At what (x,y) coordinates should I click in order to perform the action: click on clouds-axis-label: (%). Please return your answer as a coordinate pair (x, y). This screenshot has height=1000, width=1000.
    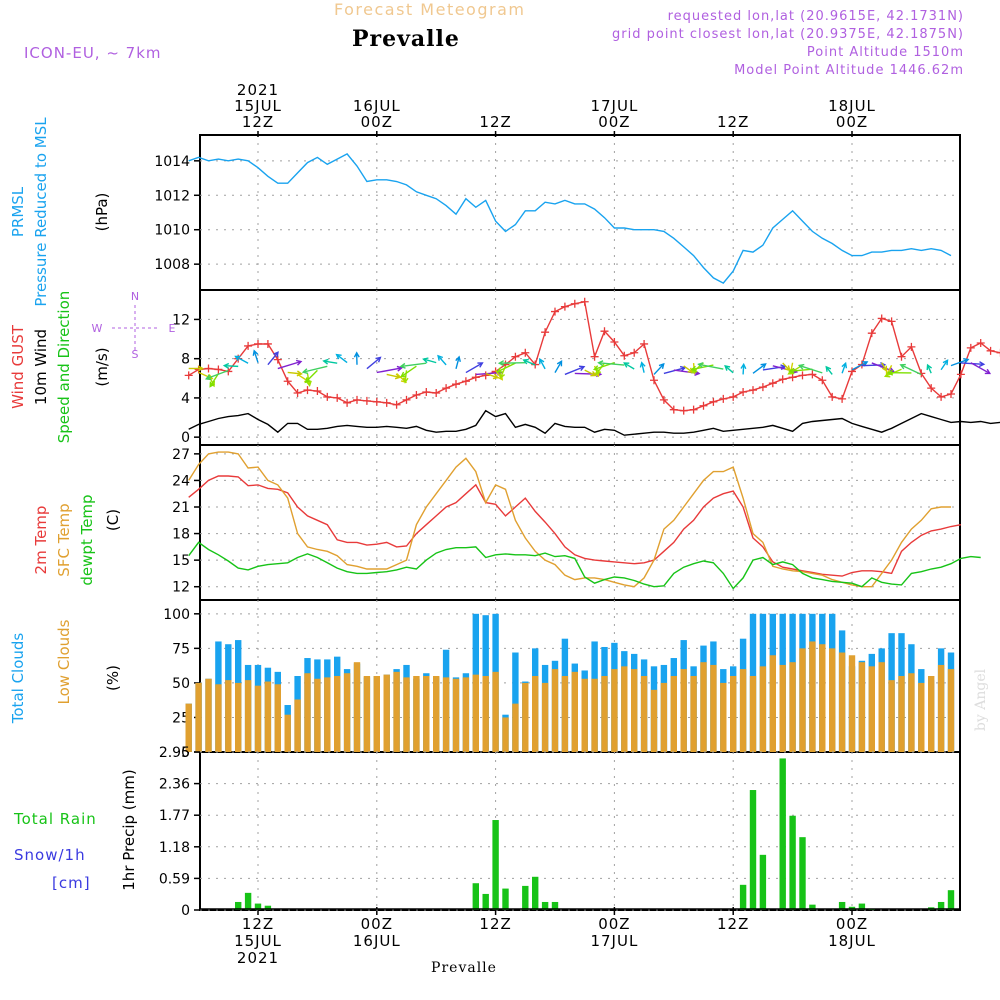
    Looking at the image, I should click on (113, 678).